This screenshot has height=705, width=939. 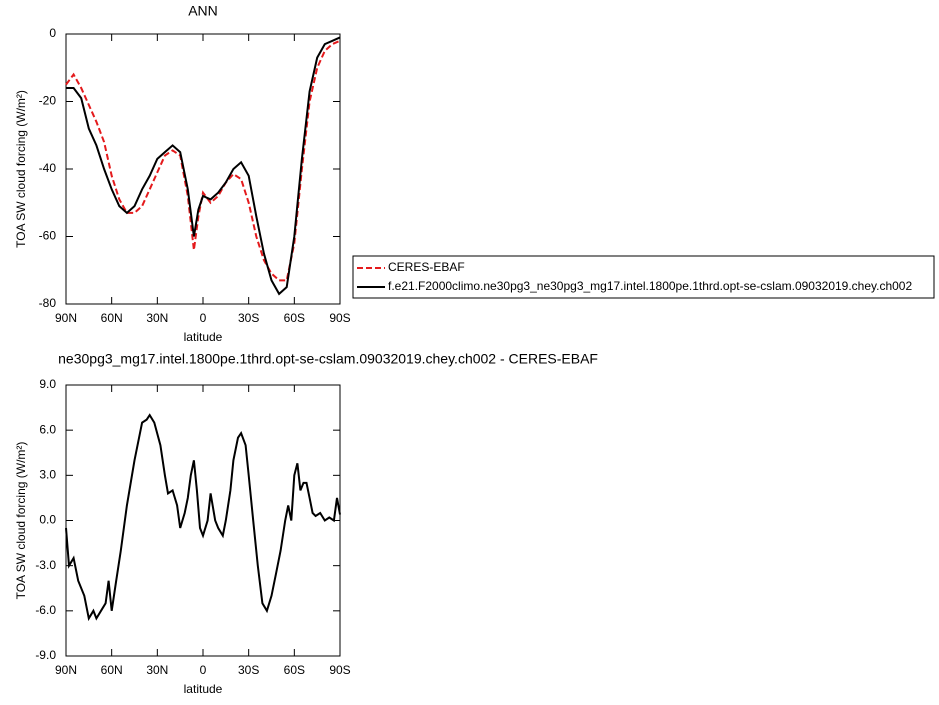 What do you see at coordinates (48, 168) in the screenshot?
I see `y-tick-label: -40` at bounding box center [48, 168].